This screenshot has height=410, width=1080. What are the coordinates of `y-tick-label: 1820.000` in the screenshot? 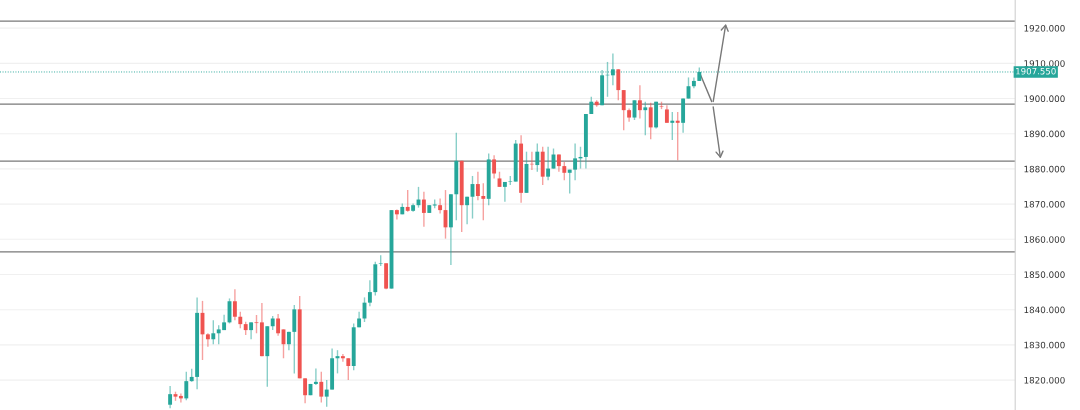 It's located at (1044, 380).